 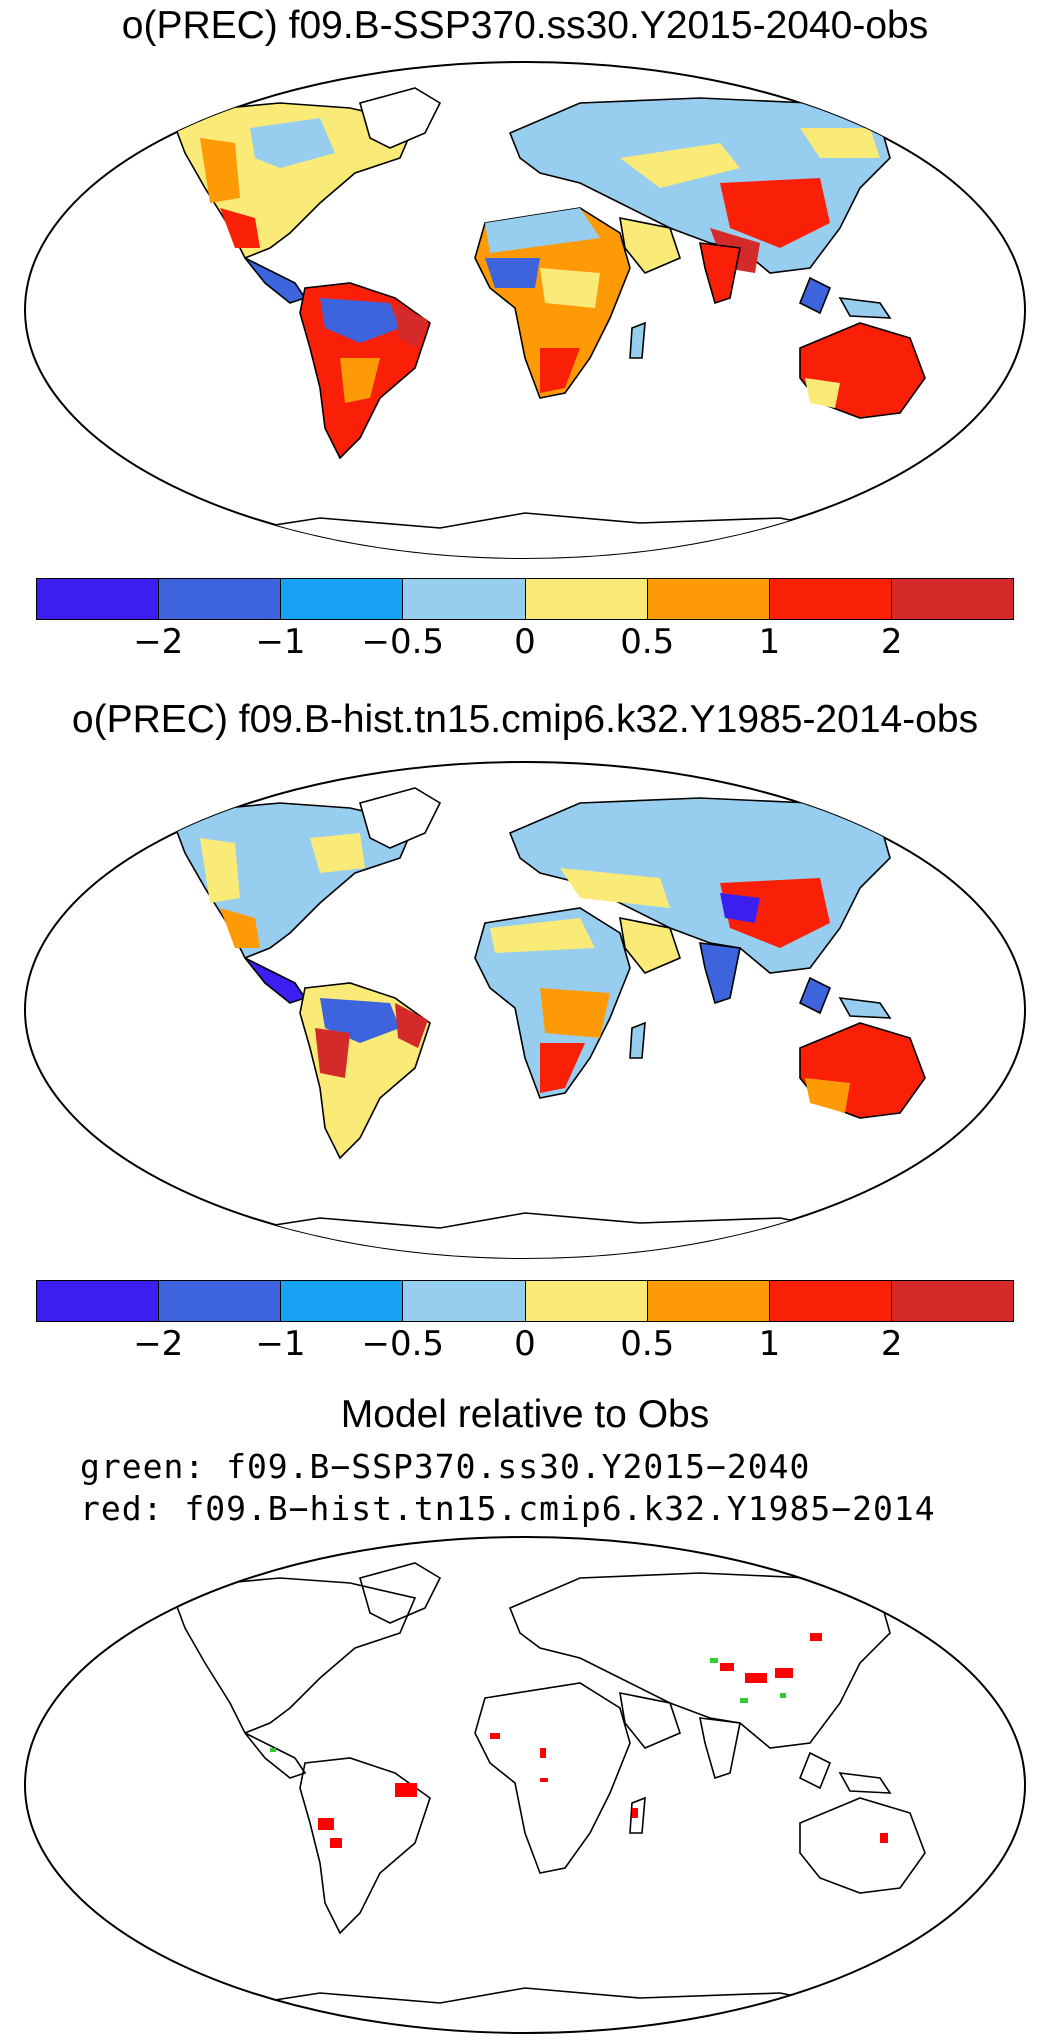 What do you see at coordinates (579, 1740) in the screenshot?
I see `difference-markers` at bounding box center [579, 1740].